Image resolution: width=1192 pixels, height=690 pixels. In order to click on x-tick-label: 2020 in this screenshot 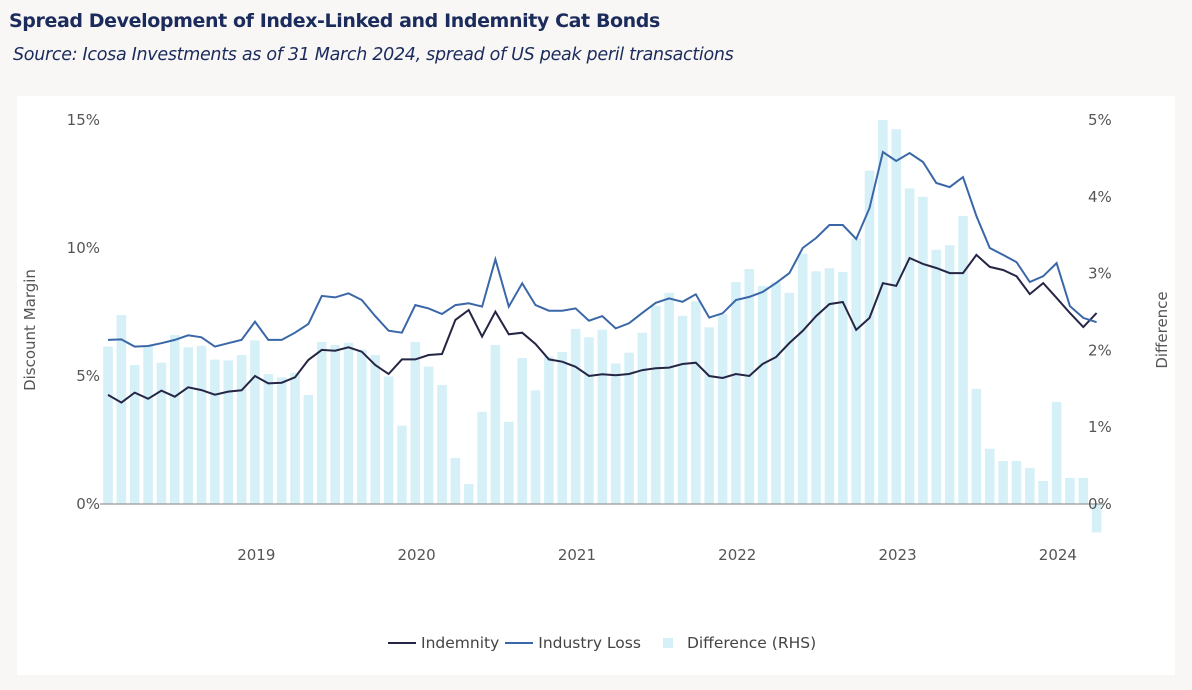, I will do `click(417, 555)`.